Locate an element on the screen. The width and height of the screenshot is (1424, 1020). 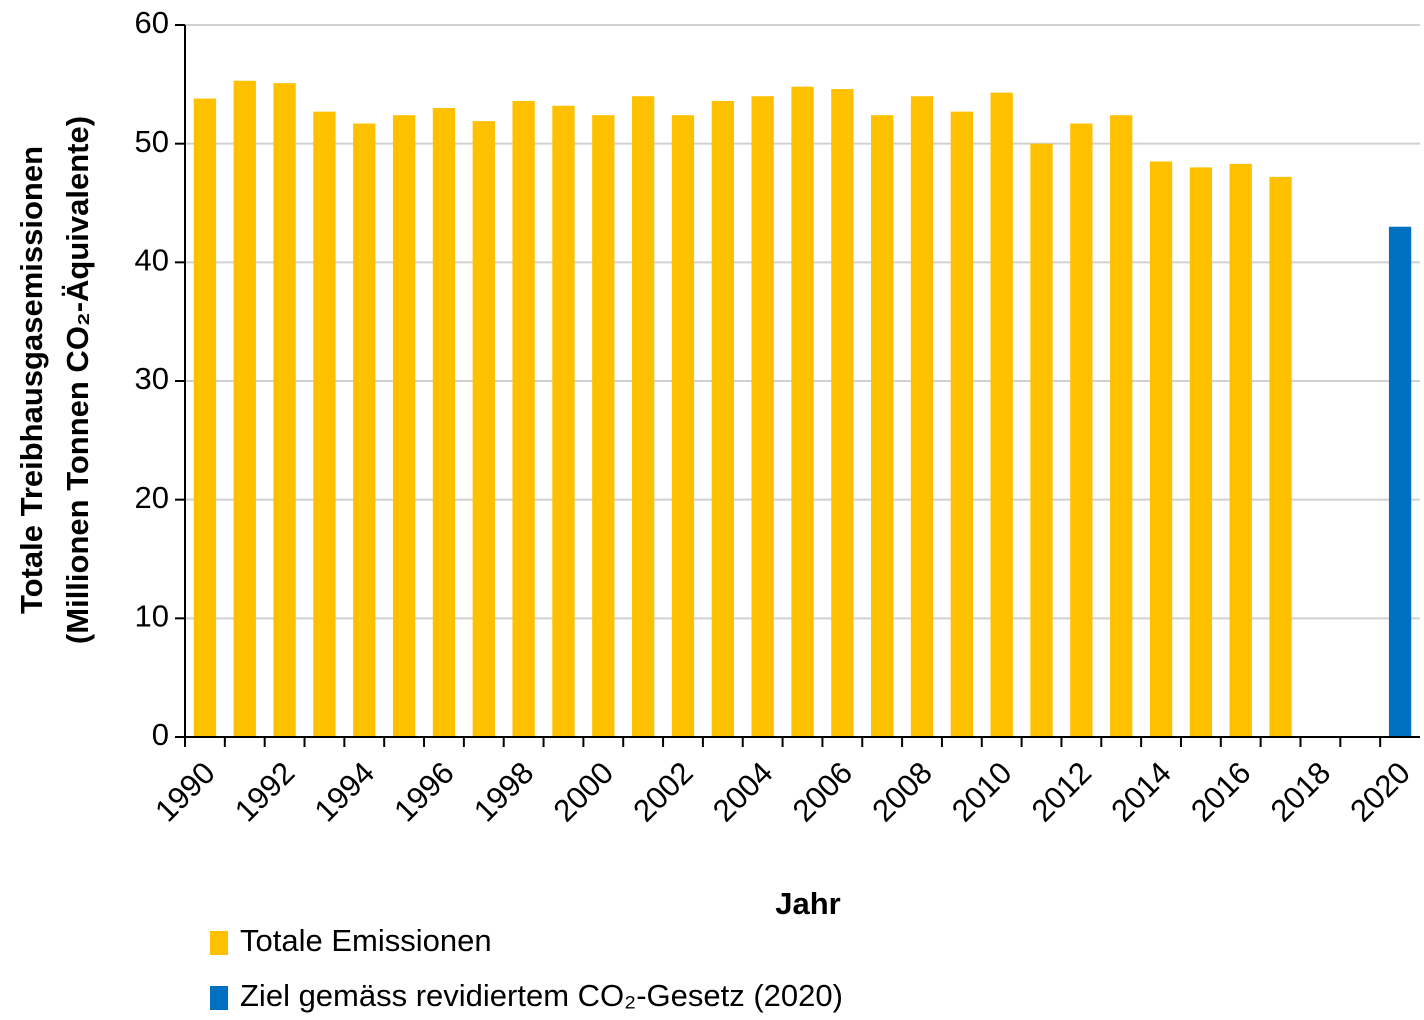
y-tick-label: 0 is located at coordinates (160, 734).